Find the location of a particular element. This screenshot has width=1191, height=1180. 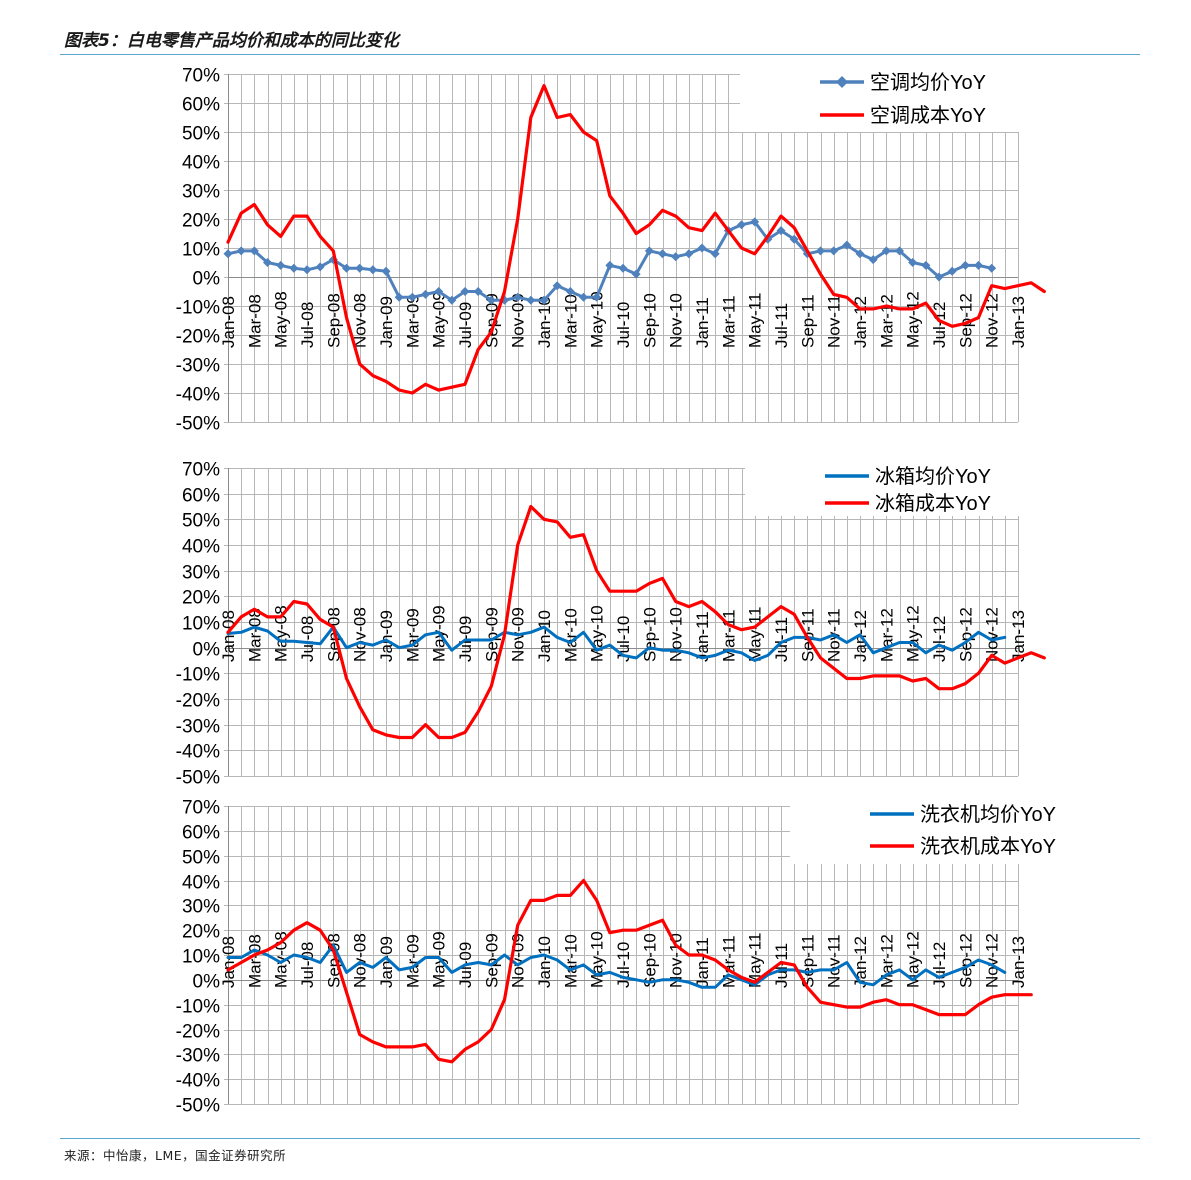

x-tick-label: Jul-09 is located at coordinates (465, 325).